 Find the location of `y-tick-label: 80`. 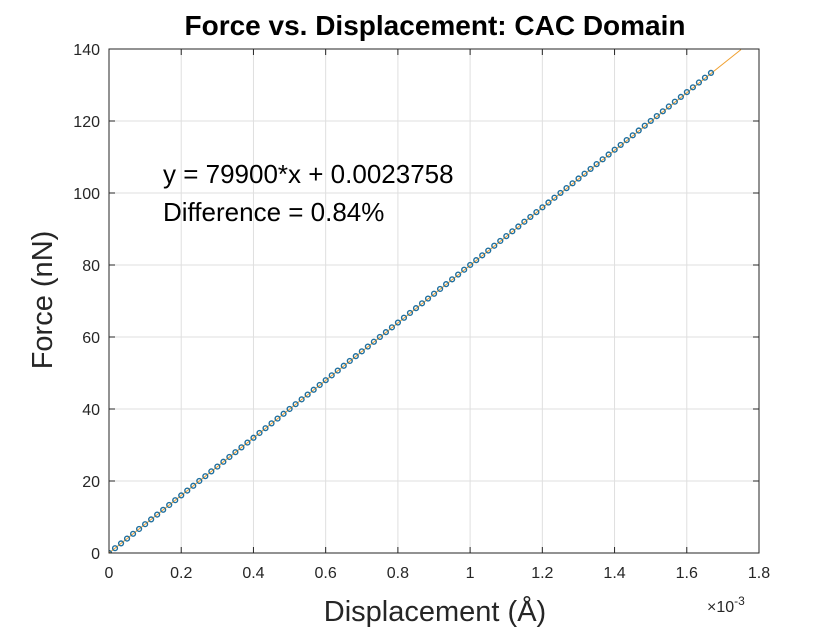

y-tick-label: 80 is located at coordinates (91, 266).